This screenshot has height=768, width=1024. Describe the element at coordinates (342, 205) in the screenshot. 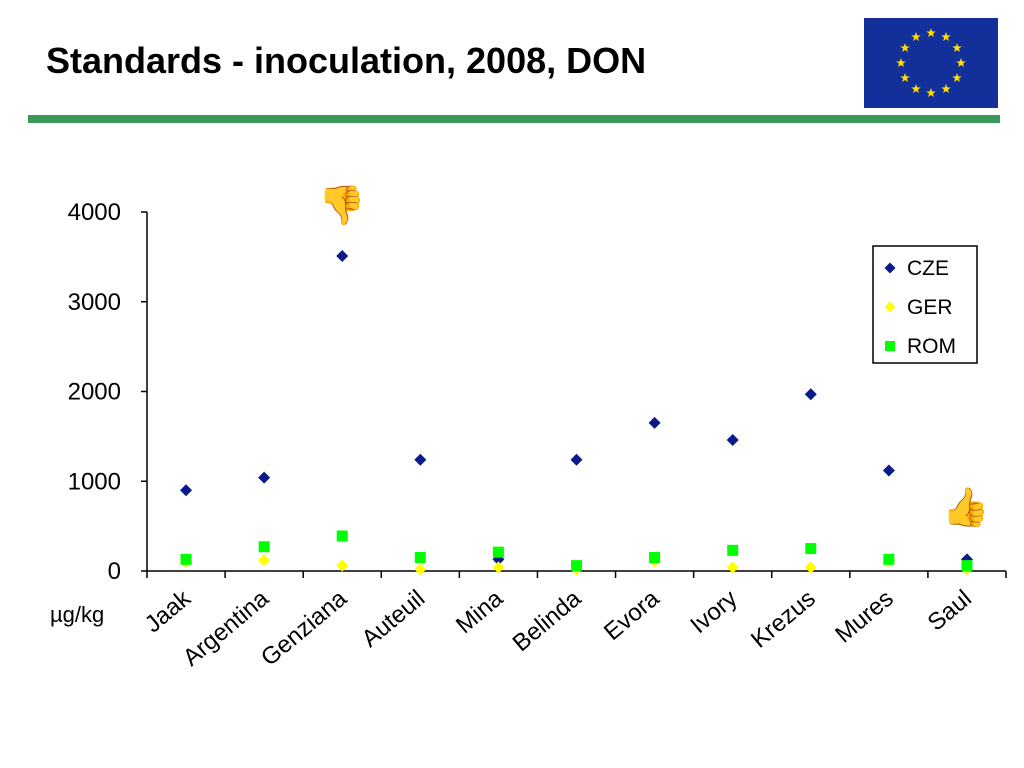

I see `thumbs-down-icon: 👎` at that location.